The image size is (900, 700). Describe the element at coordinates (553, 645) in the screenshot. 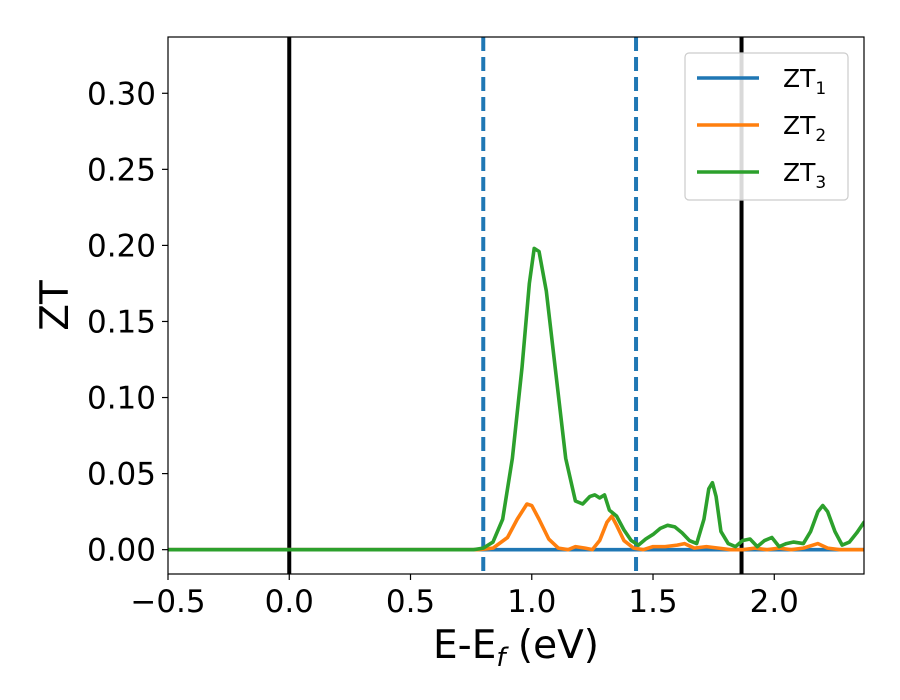

I see `x-axis-label-unit: (eV)` at that location.